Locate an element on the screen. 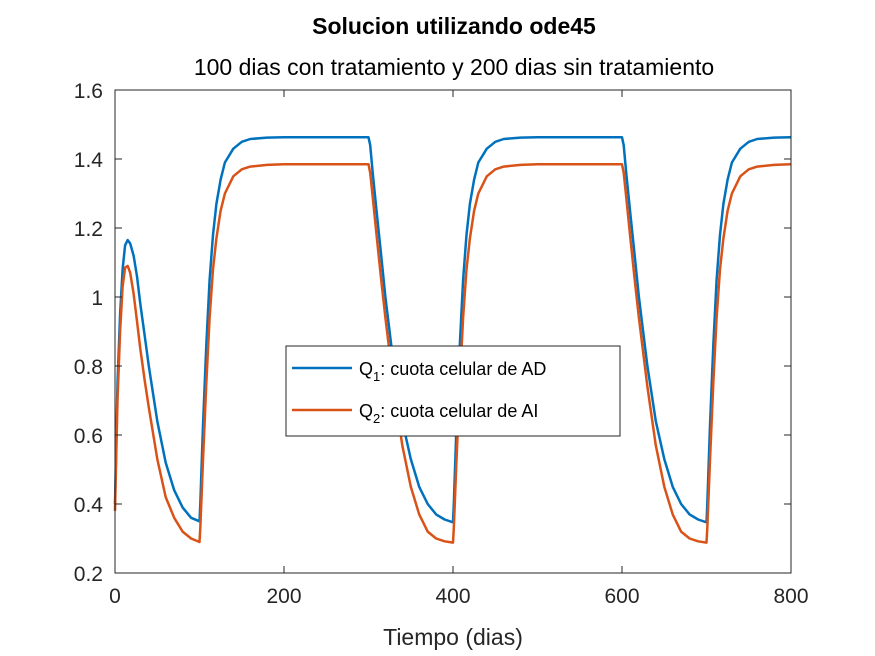  y-tick-label: 1 is located at coordinates (97, 298).